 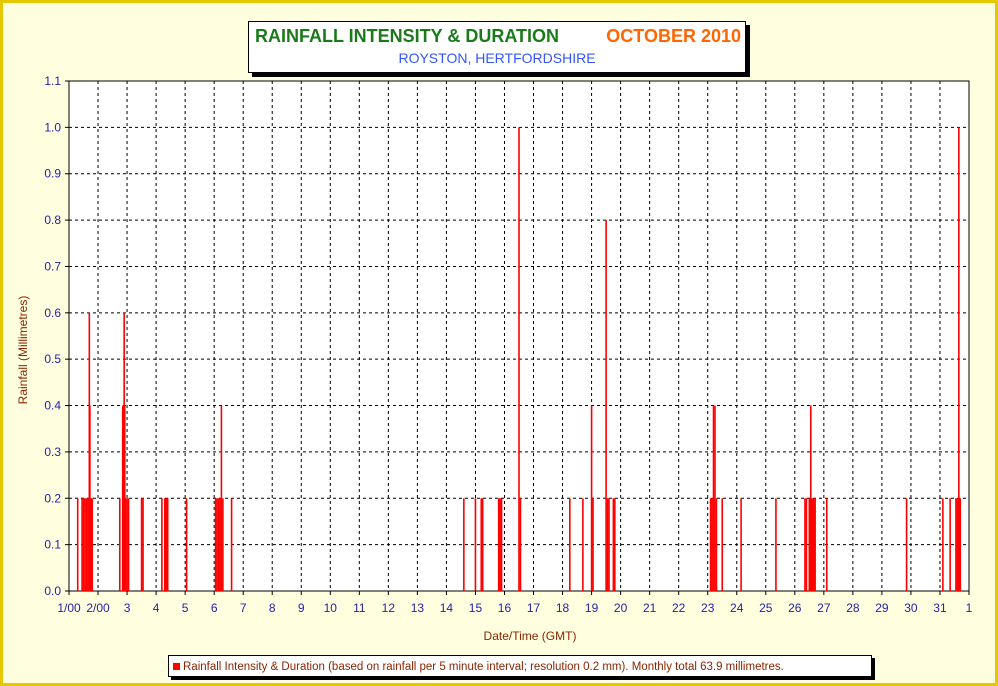 I want to click on y-tick-label: 0.5, so click(x=52, y=359).